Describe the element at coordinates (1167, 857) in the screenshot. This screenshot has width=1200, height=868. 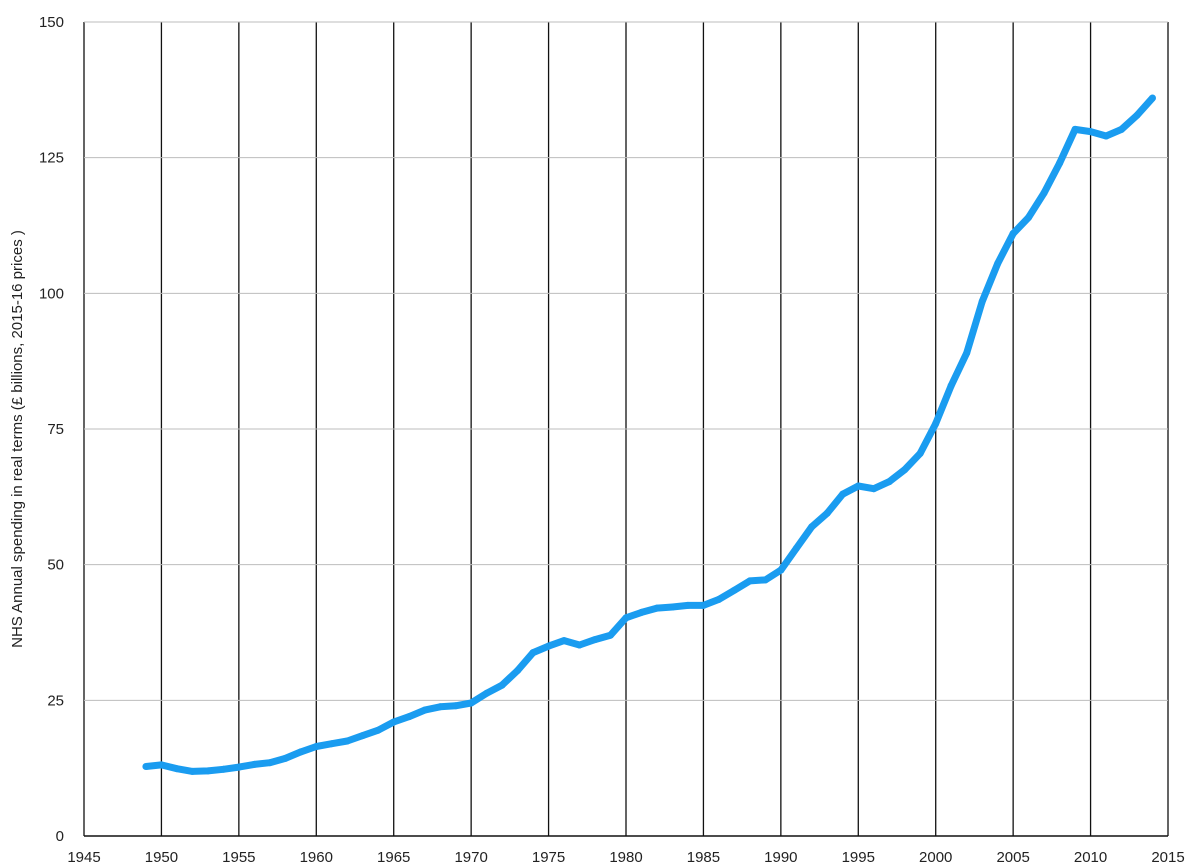
I see `x-tick-label-2015: 2015` at that location.